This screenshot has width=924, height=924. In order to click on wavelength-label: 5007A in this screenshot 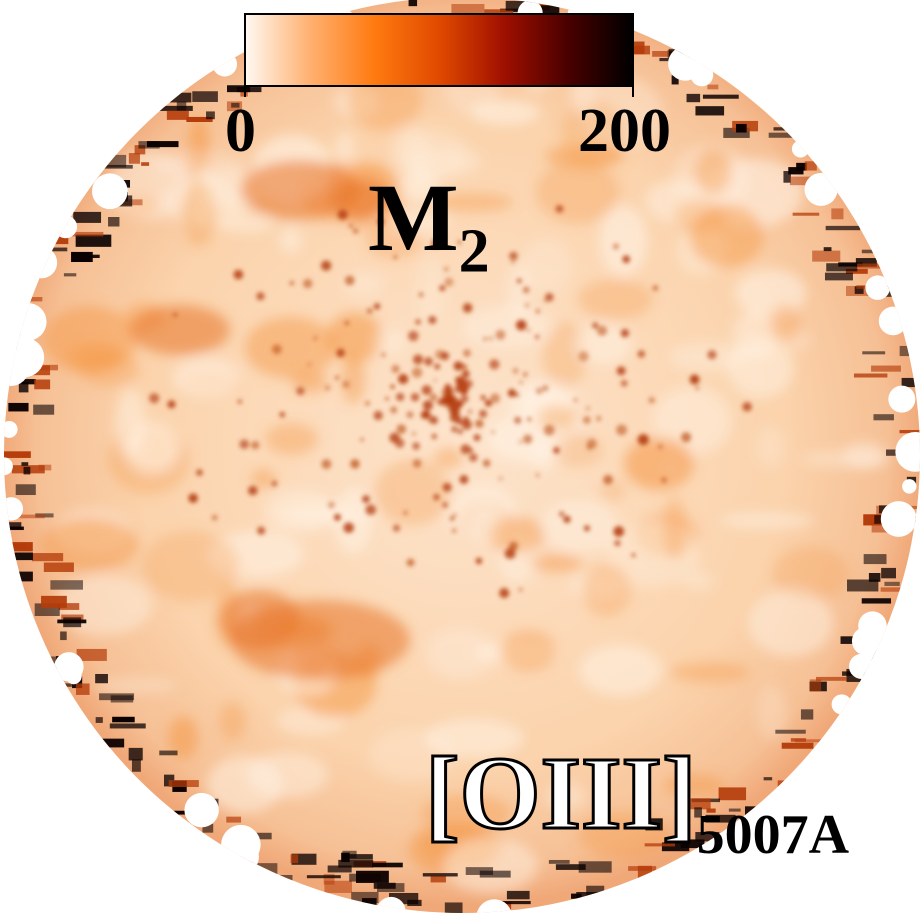, I will do `click(773, 835)`.